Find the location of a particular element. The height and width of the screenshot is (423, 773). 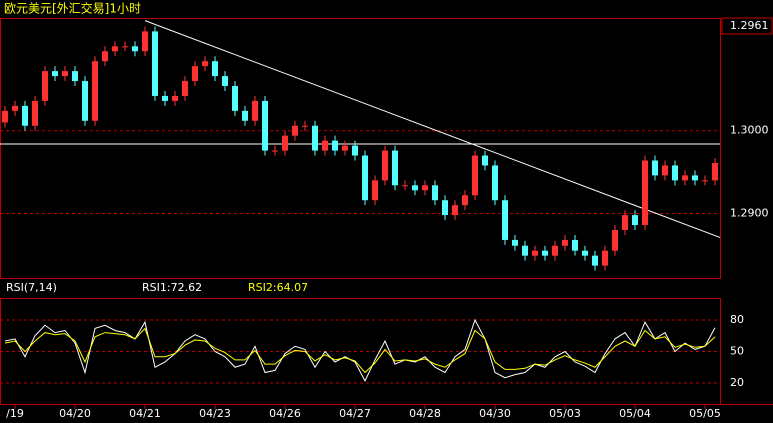

x-tick-label: 04/27 is located at coordinates (355, 413).